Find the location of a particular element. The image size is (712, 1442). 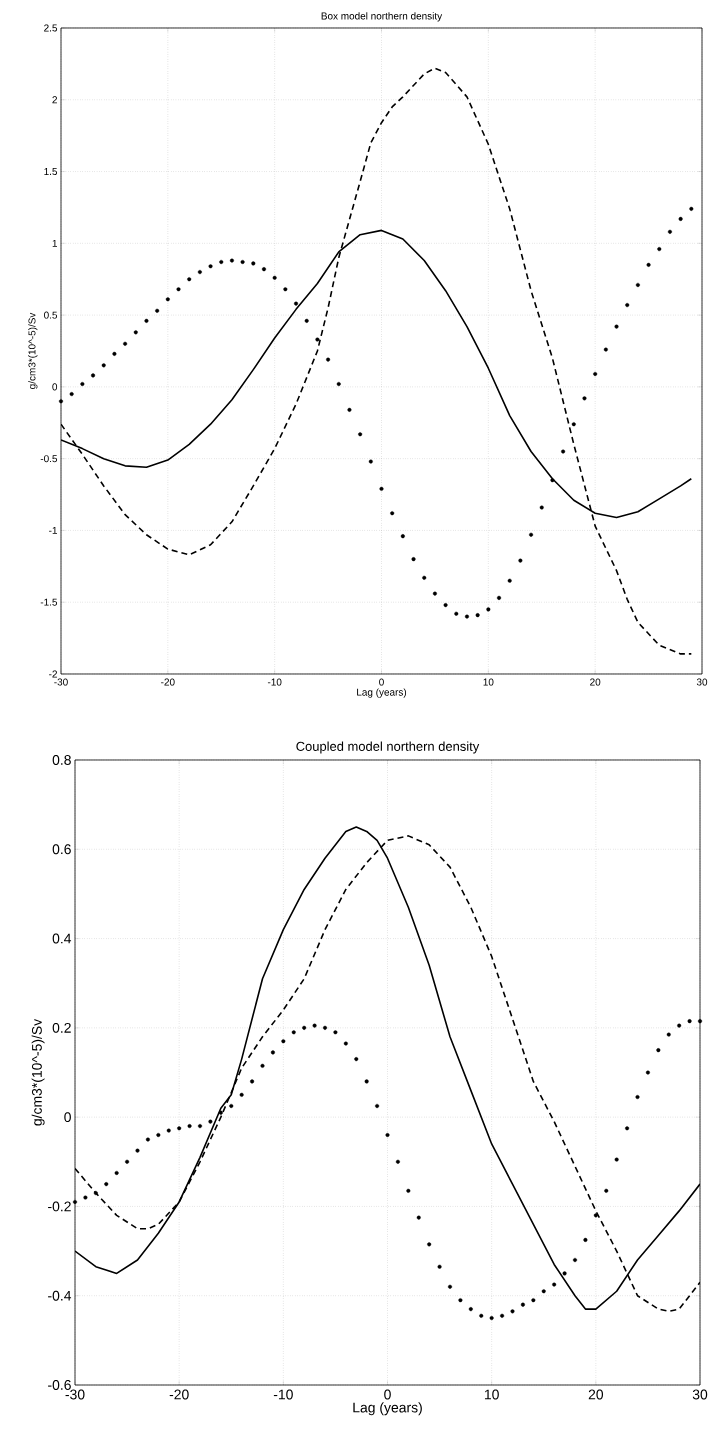

y-tick-label: 0.8 is located at coordinates (61, 760).